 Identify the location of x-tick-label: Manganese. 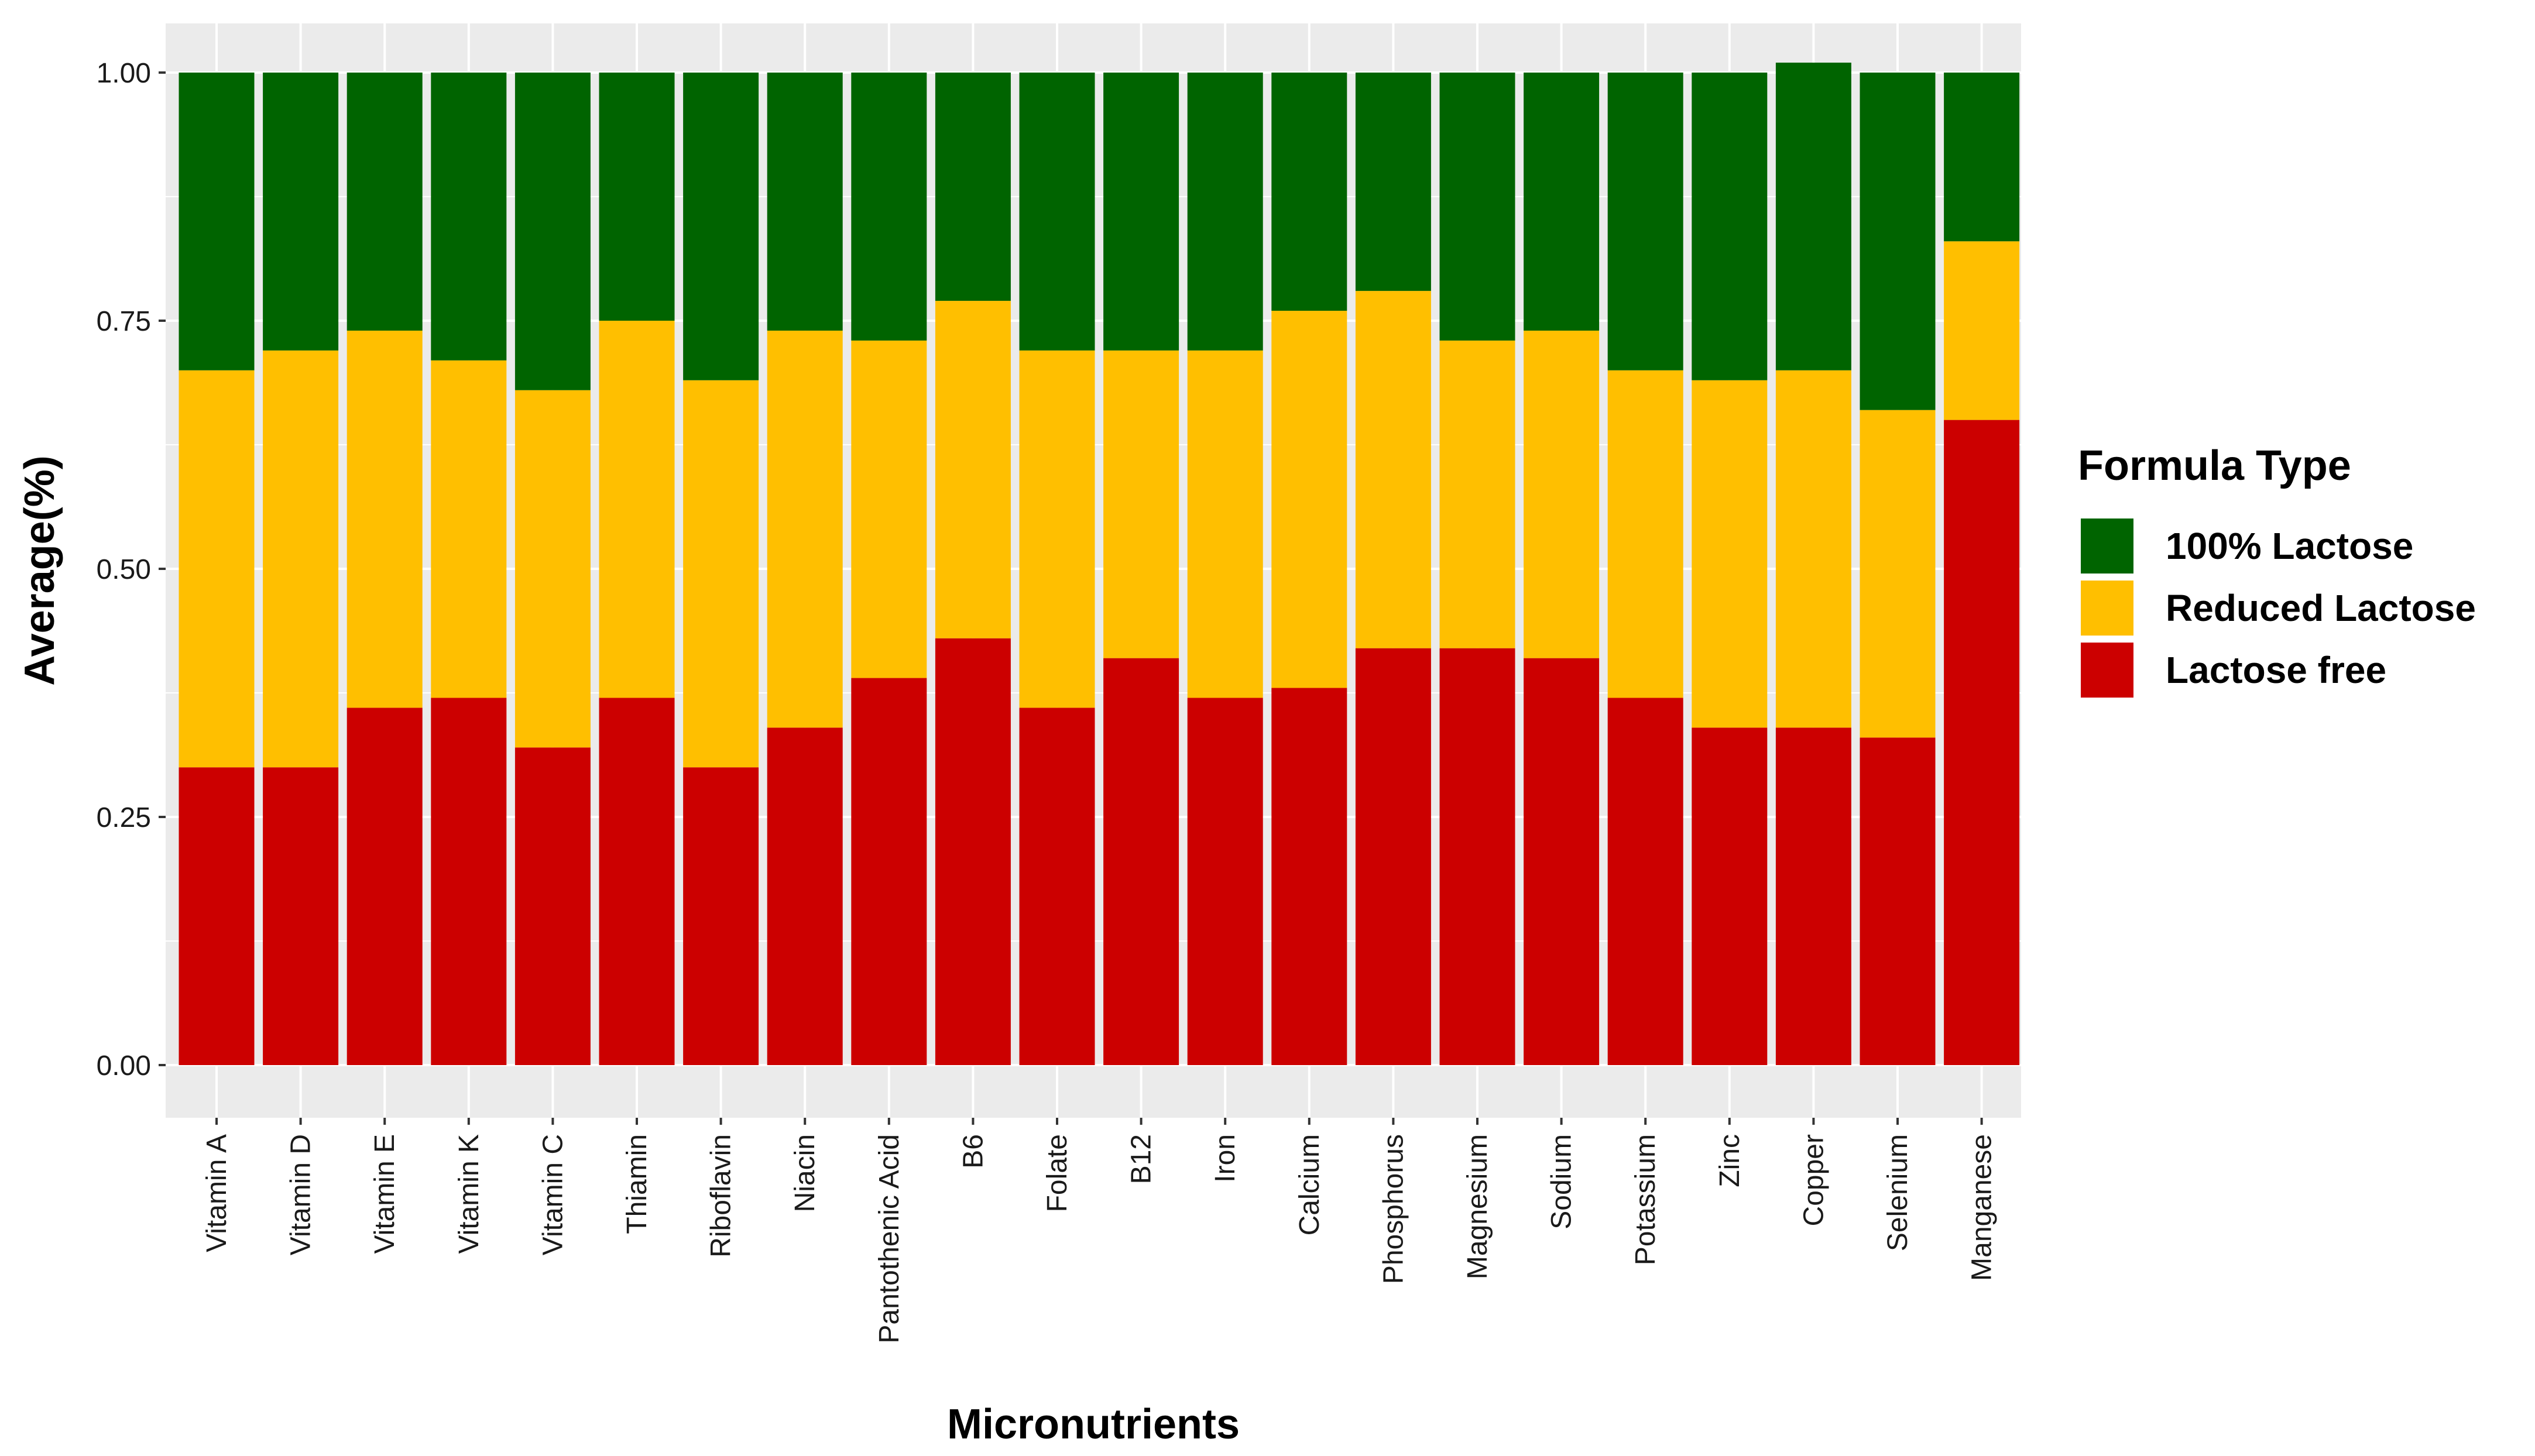
(1983, 1207).